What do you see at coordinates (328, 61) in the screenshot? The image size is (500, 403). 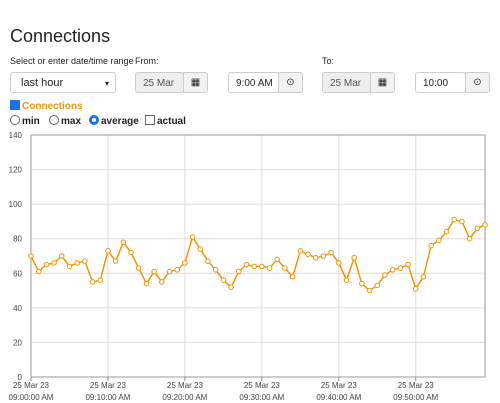 I see `to-label: To:` at bounding box center [328, 61].